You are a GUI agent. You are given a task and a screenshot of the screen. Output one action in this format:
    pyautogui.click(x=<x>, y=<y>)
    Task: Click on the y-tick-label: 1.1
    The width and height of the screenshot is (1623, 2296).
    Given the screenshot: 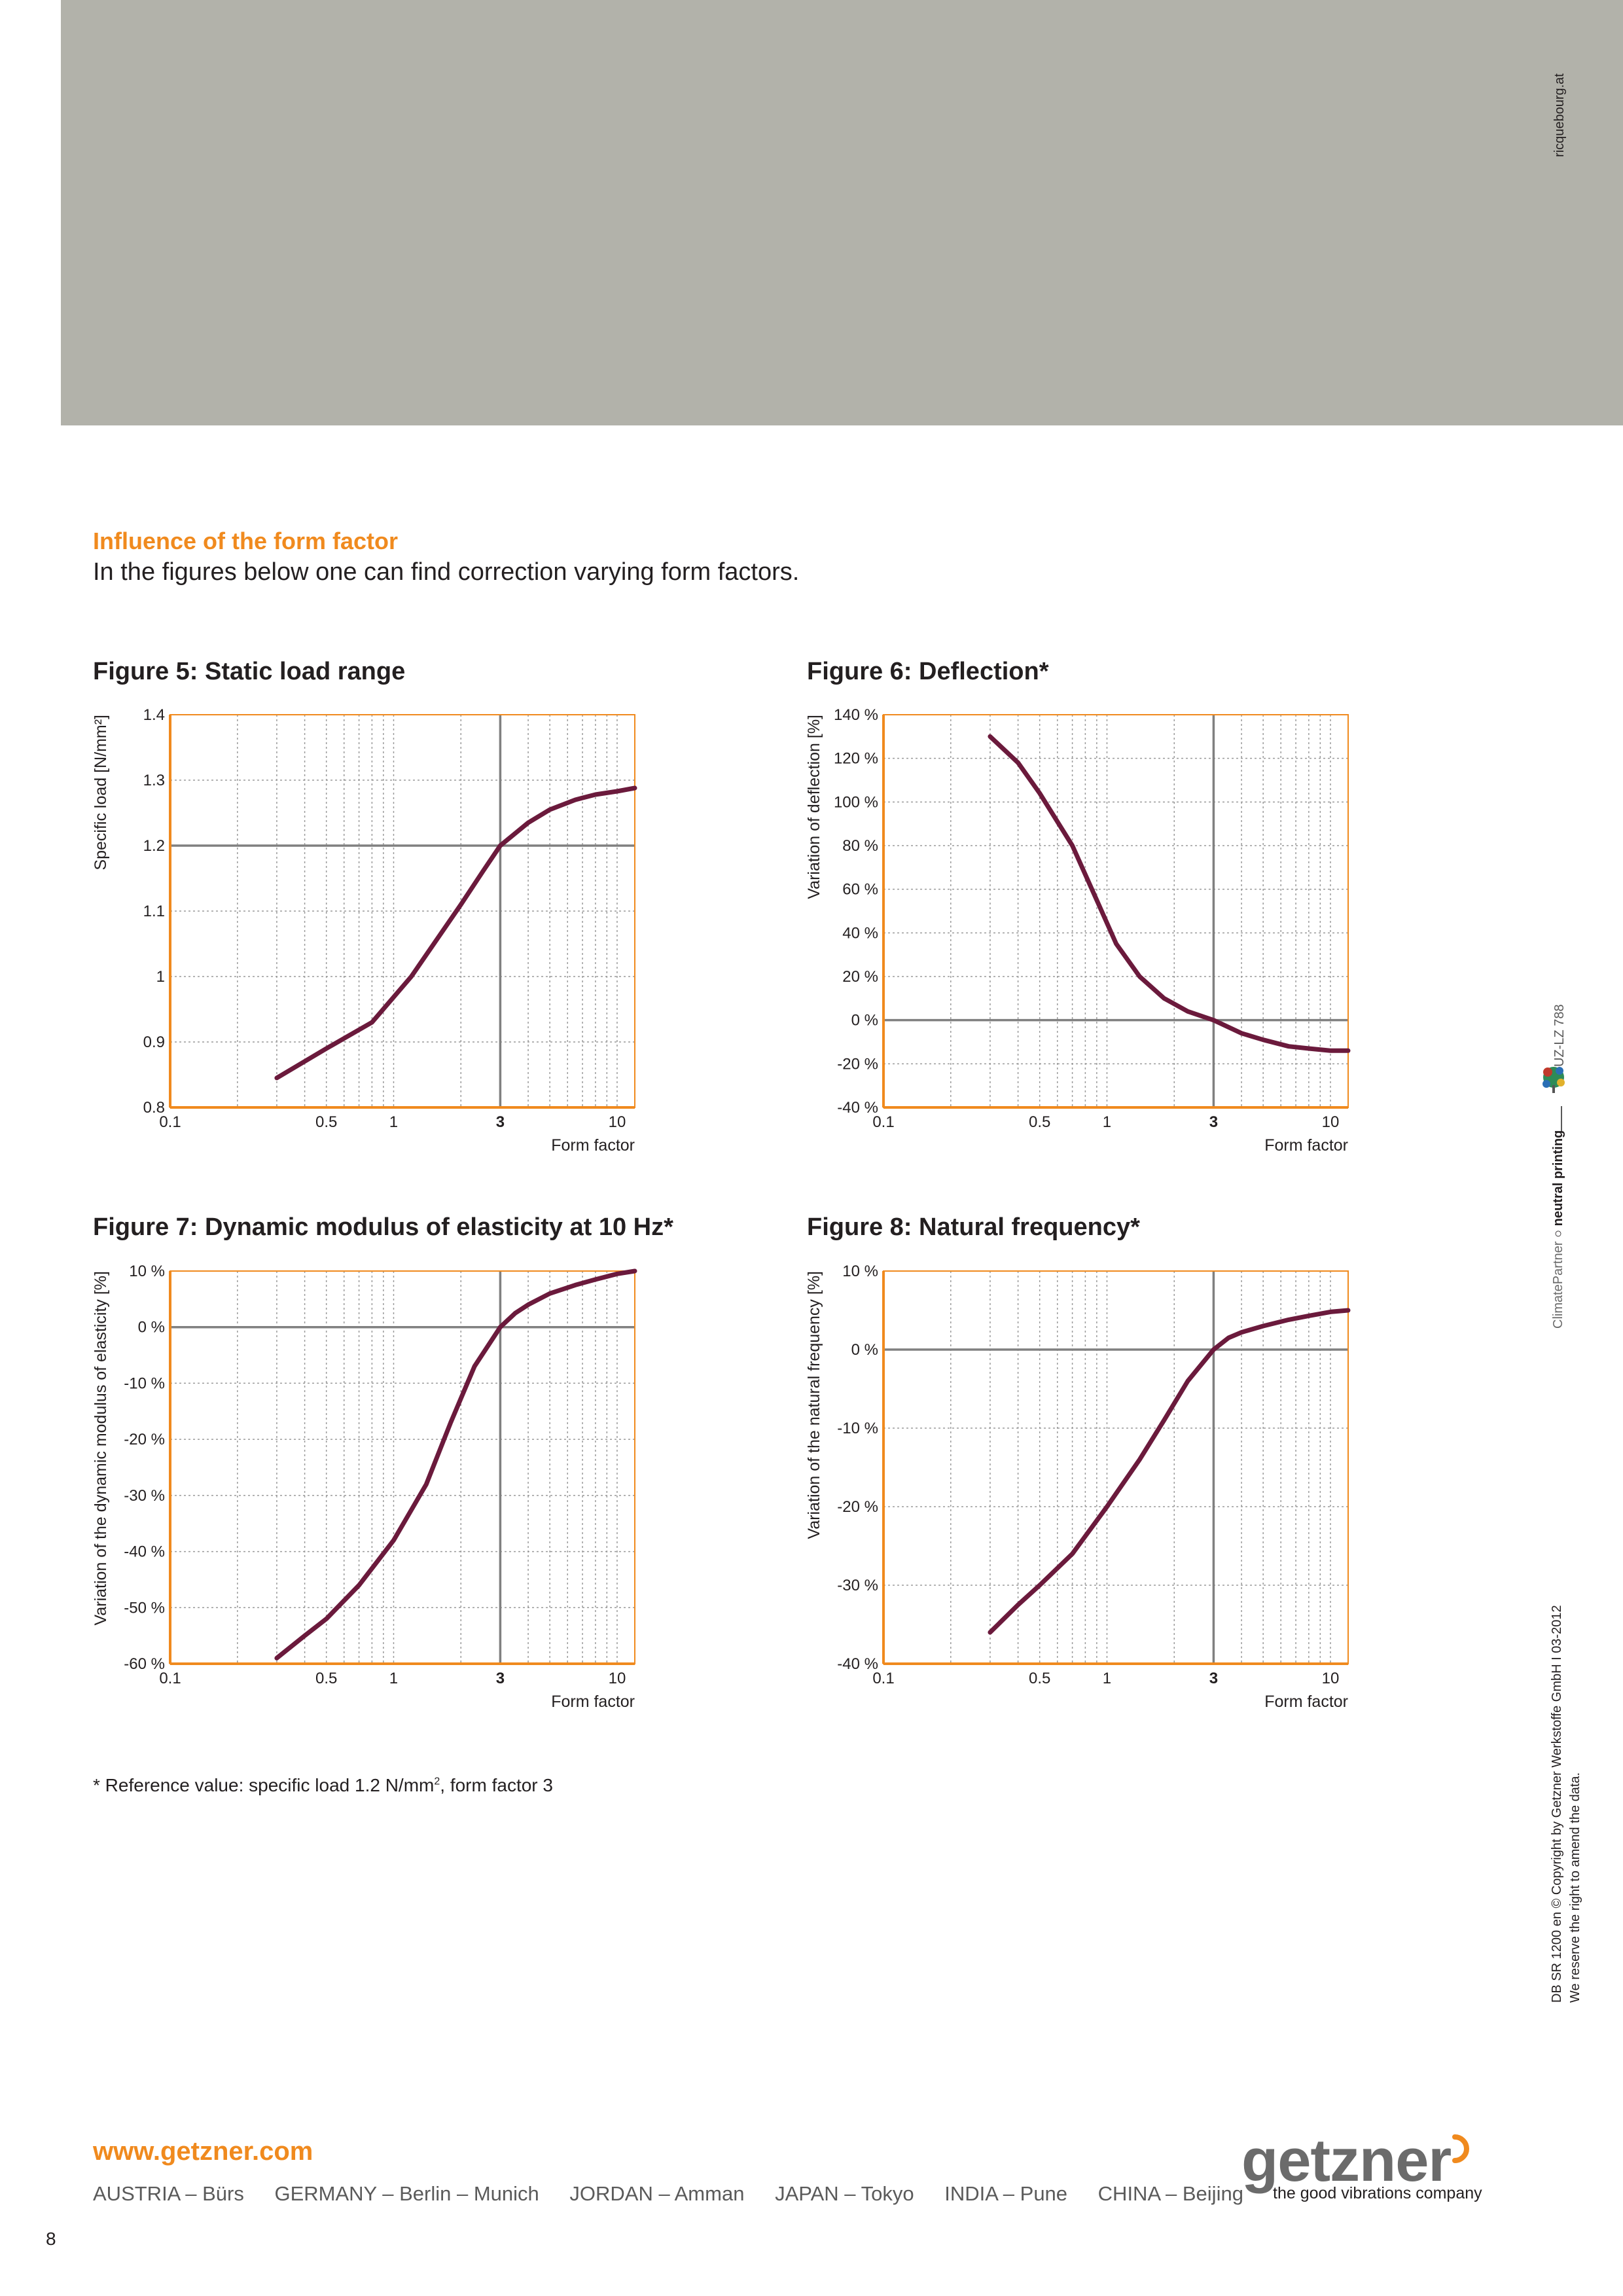 What is the action you would take?
    pyautogui.click(x=154, y=911)
    